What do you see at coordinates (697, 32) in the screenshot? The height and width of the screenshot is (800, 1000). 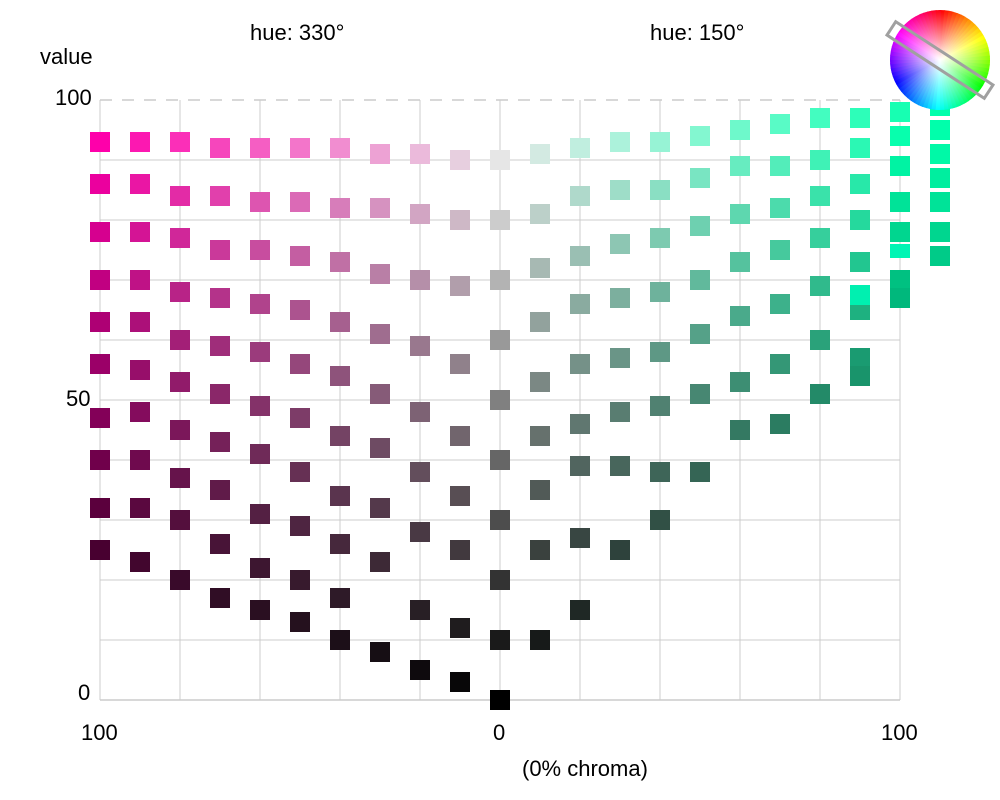 I see `hue-right-label: hue: 150°` at bounding box center [697, 32].